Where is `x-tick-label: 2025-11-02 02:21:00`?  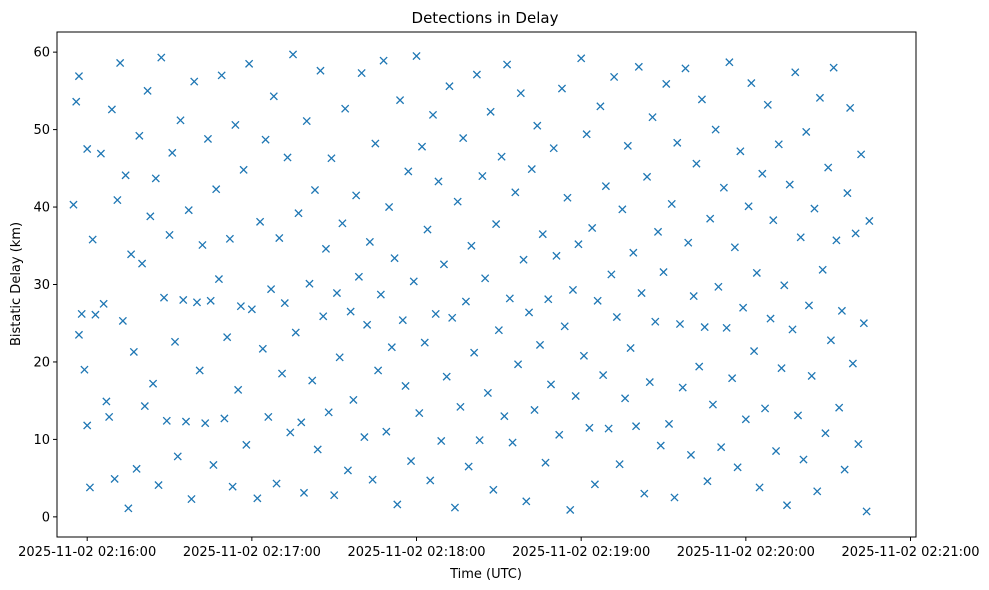 x-tick-label: 2025-11-02 02:21:00 is located at coordinates (910, 552).